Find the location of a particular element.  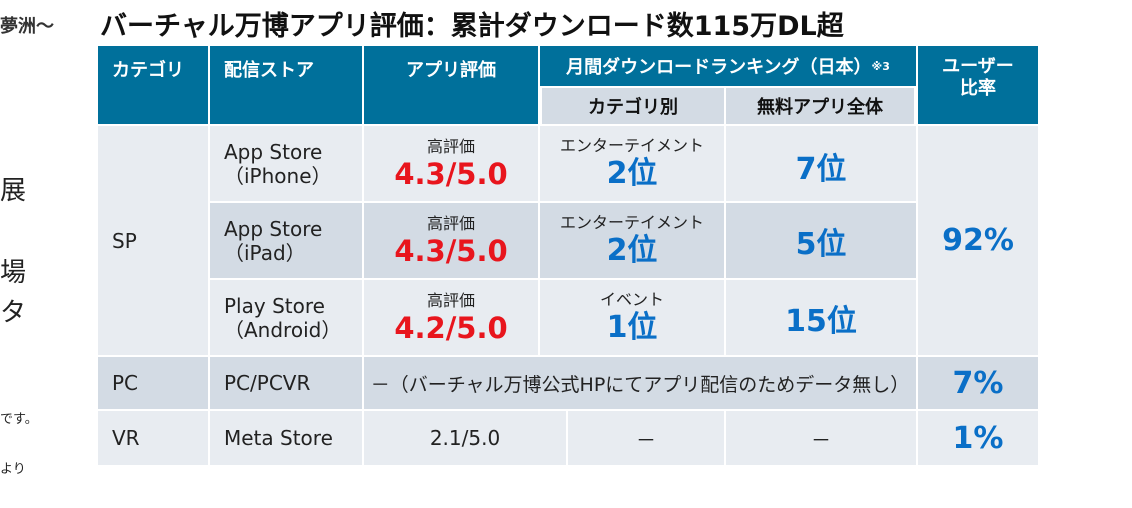

header-user-ratio: ユーザー 比率 is located at coordinates (978, 85).